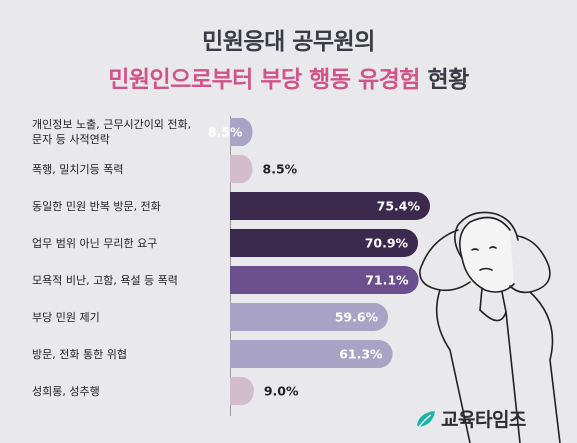 Image resolution: width=577 pixels, height=443 pixels. I want to click on category-label-3: 동일한 민원 반복 방문, 전화, so click(132, 206).